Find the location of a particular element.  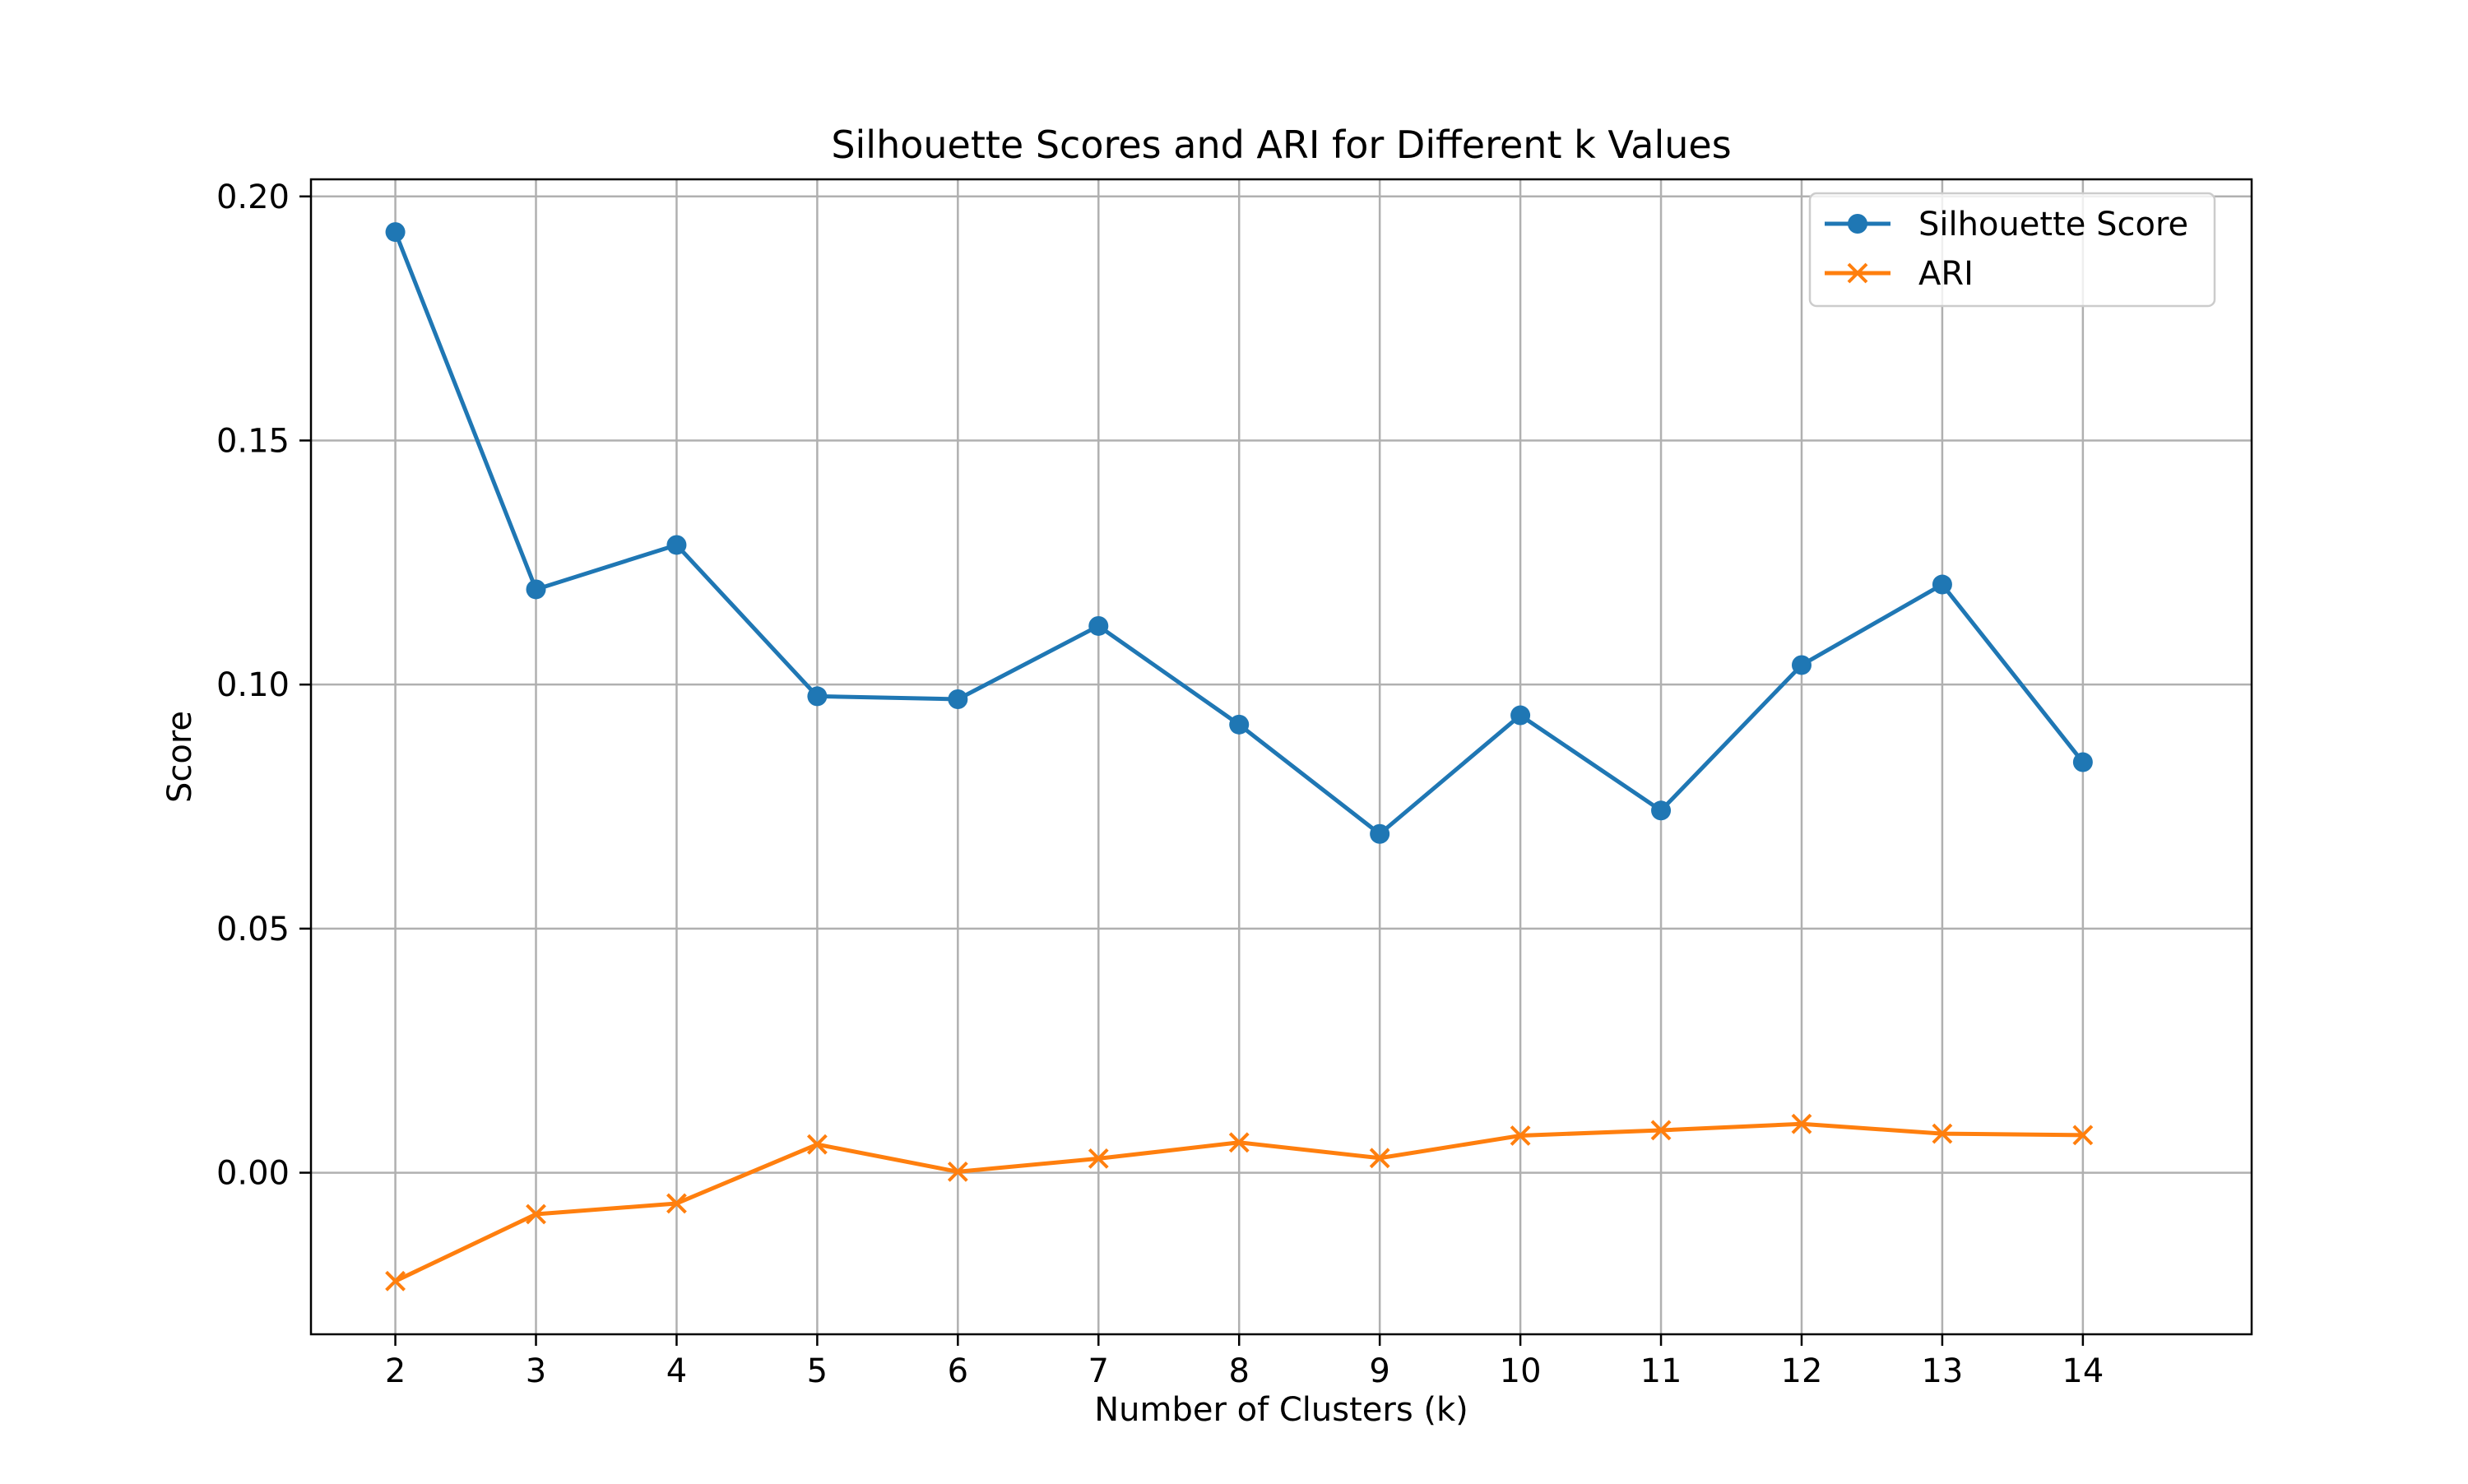

x-tick-label: 12 is located at coordinates (1802, 1371).